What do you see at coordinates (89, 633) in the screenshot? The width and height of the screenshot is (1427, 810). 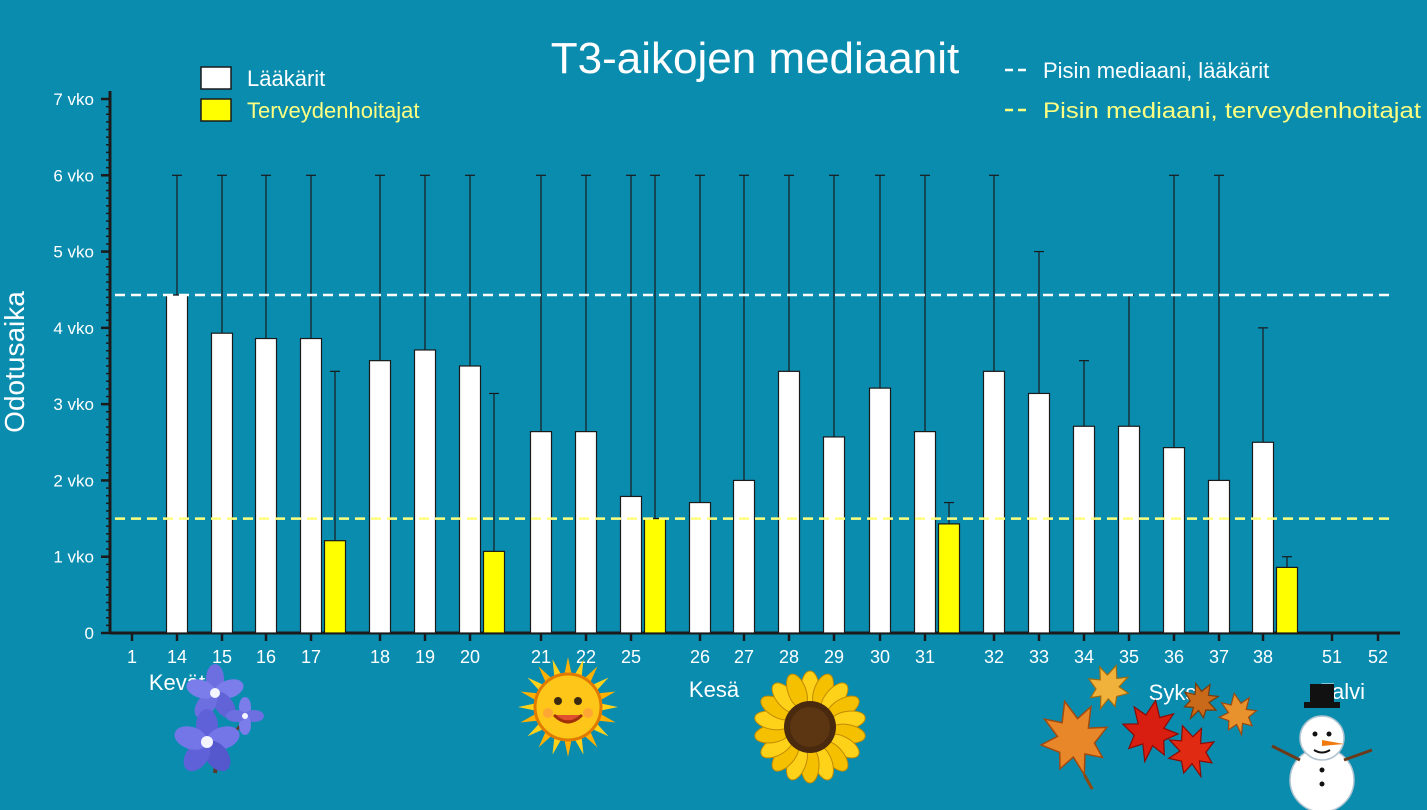 I see `y-tick-label: 0` at bounding box center [89, 633].